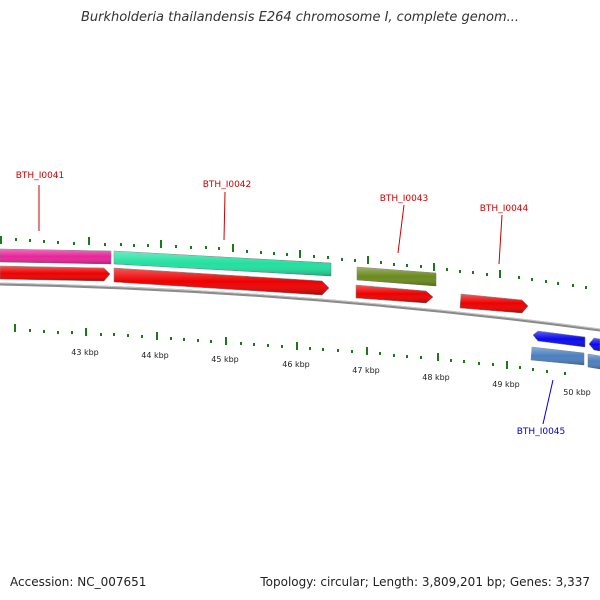 This screenshot has height=600, width=600. What do you see at coordinates (559, 339) in the screenshot?
I see `feature-blue-1-shading` at bounding box center [559, 339].